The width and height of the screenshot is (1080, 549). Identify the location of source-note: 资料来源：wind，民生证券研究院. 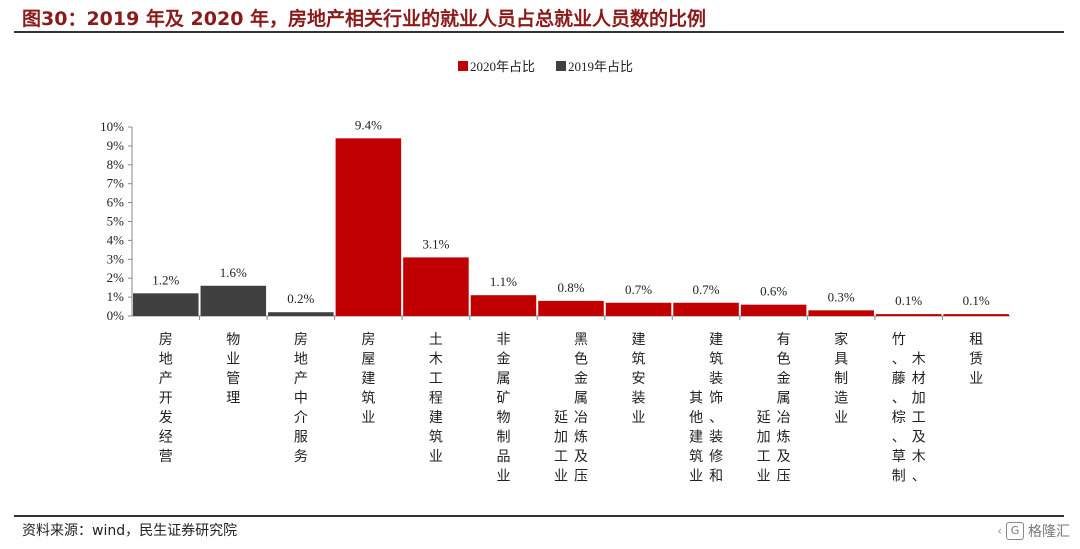
(130, 531).